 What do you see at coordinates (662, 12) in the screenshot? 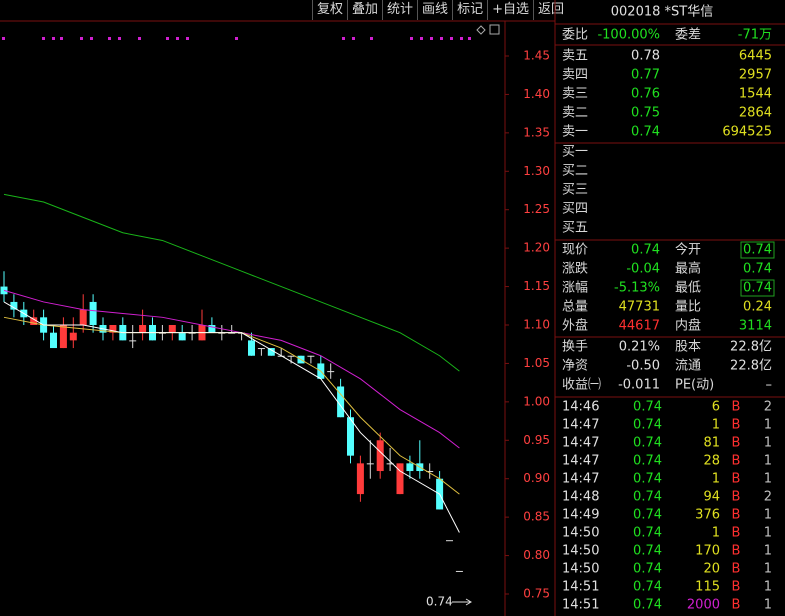
I see `stock-title: 002018 *ST华信` at bounding box center [662, 12].